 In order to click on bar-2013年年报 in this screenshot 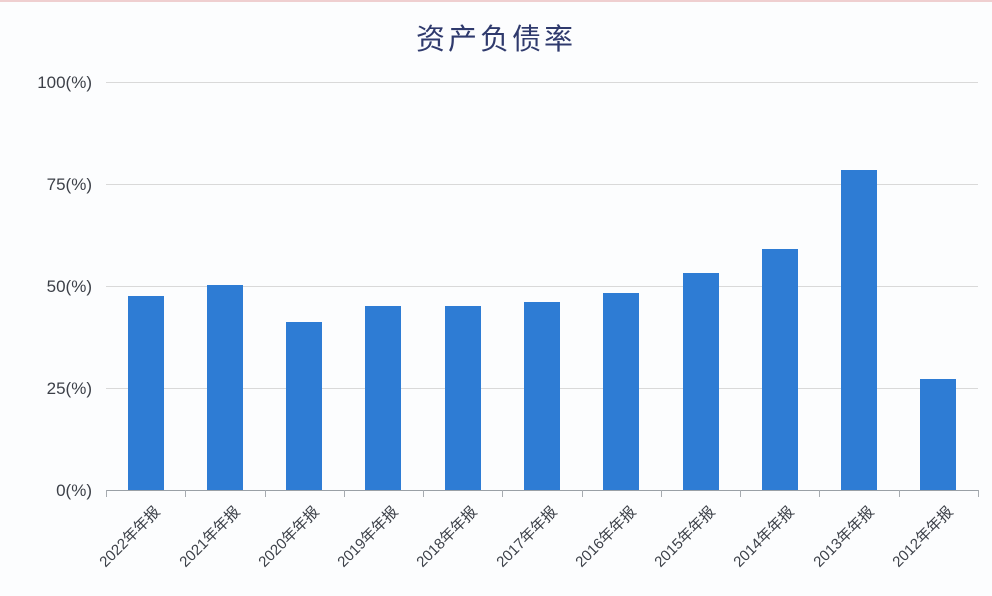, I will do `click(859, 330)`.